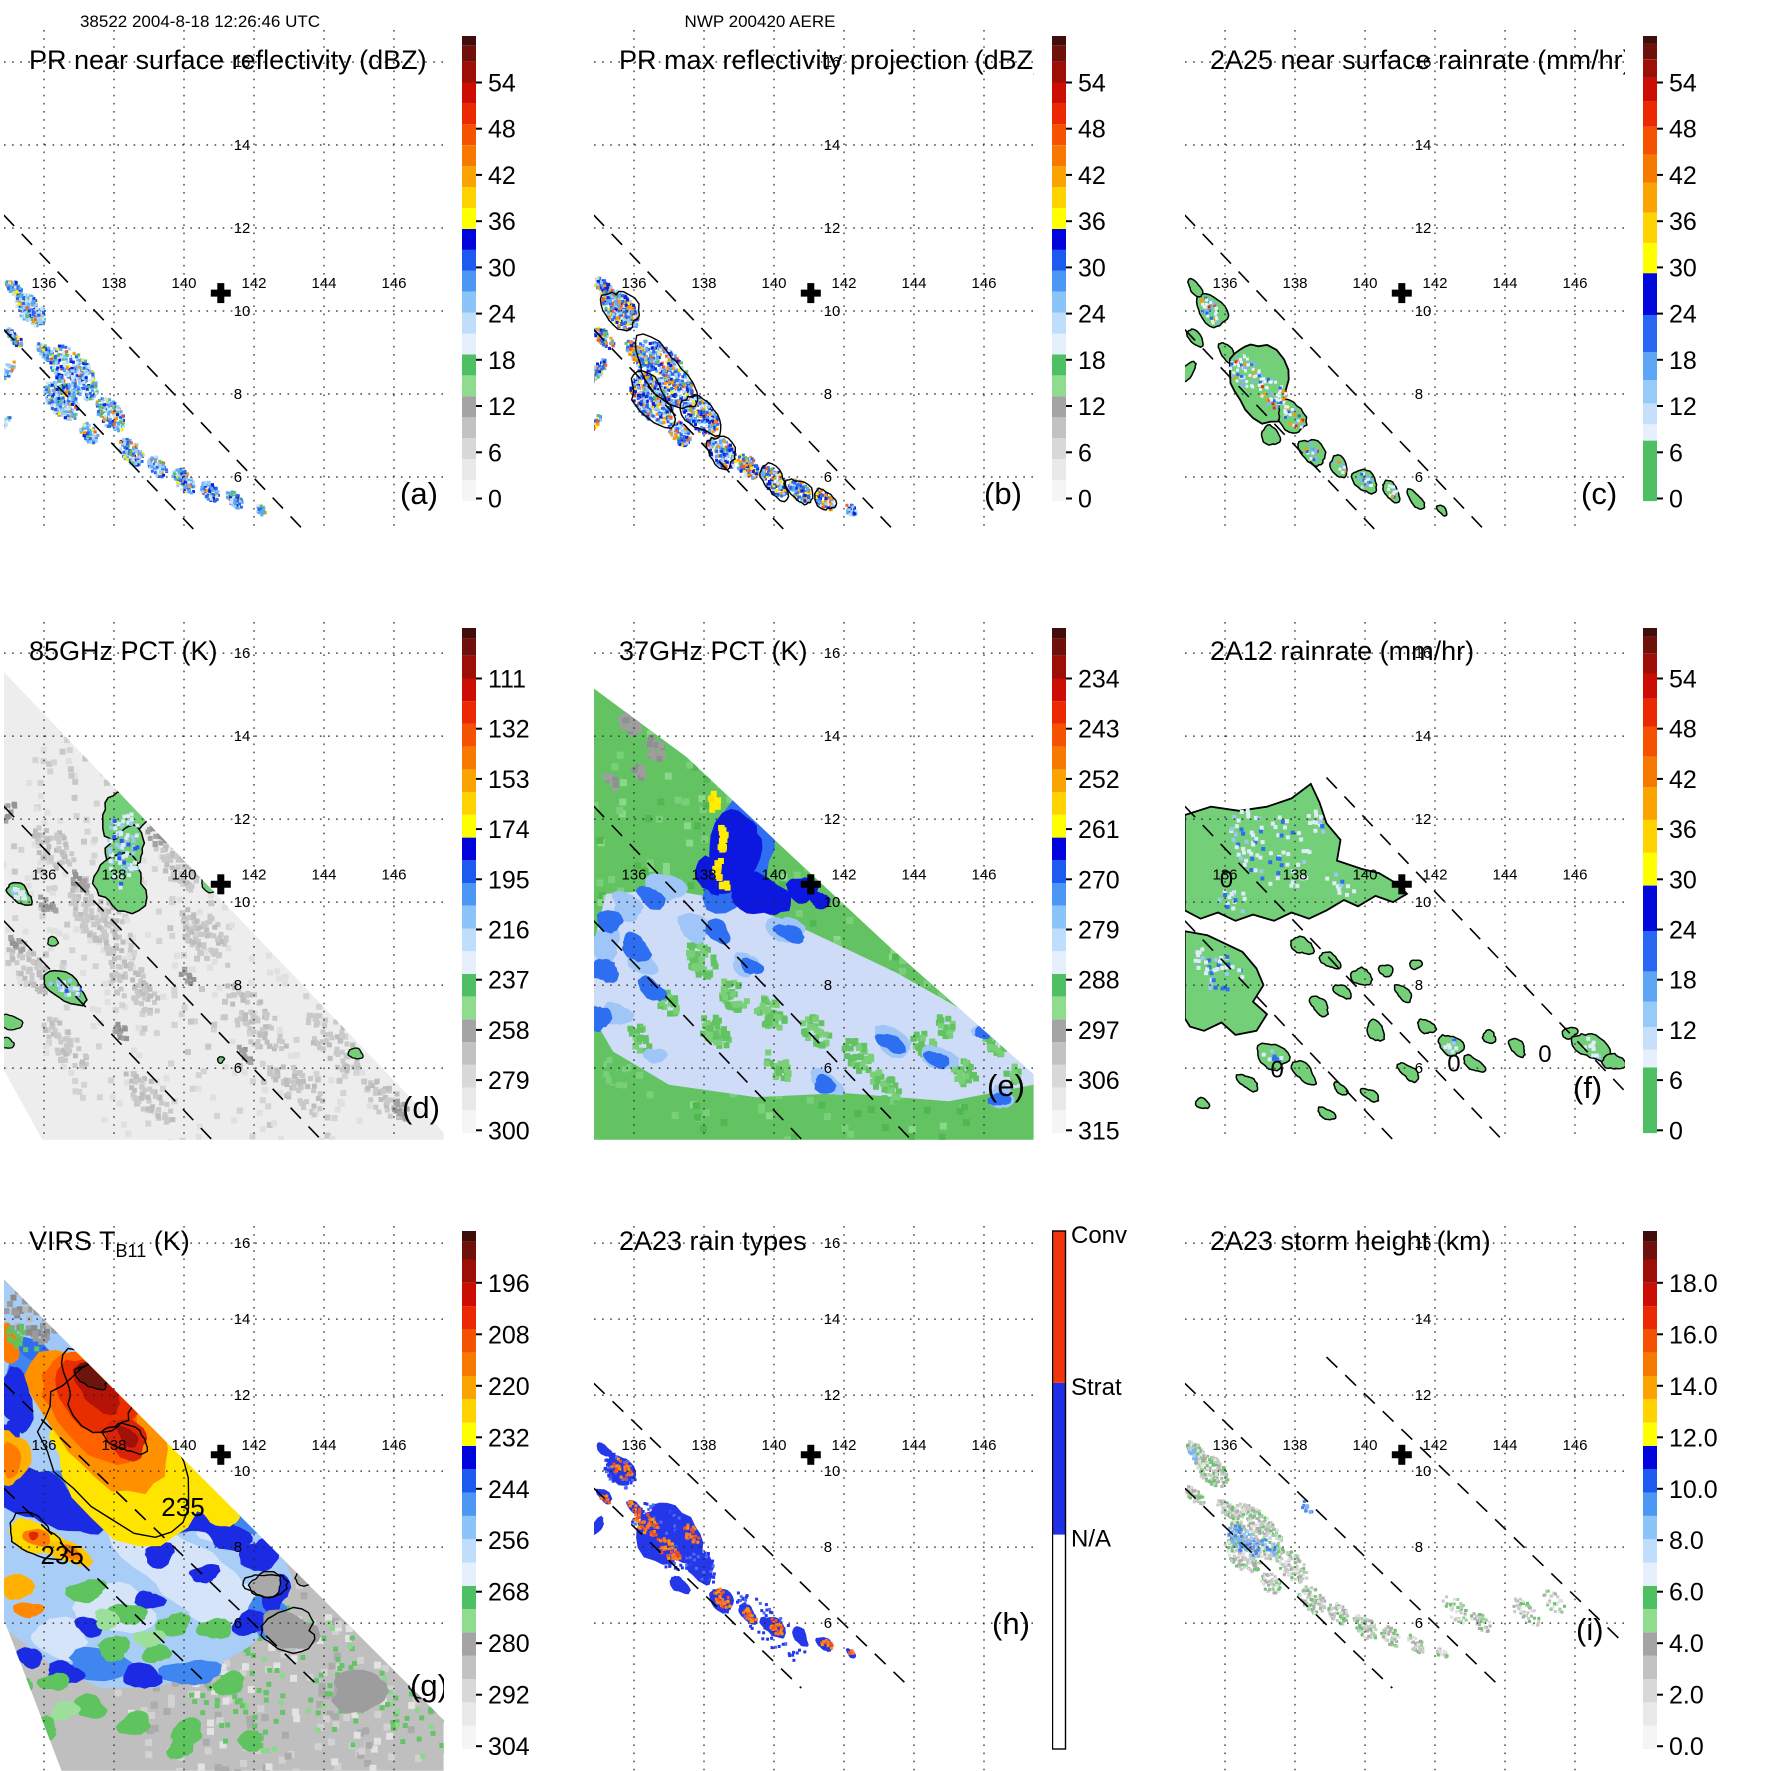  Describe the element at coordinates (182, 1507) in the screenshot. I see `contour-label: 235` at that location.